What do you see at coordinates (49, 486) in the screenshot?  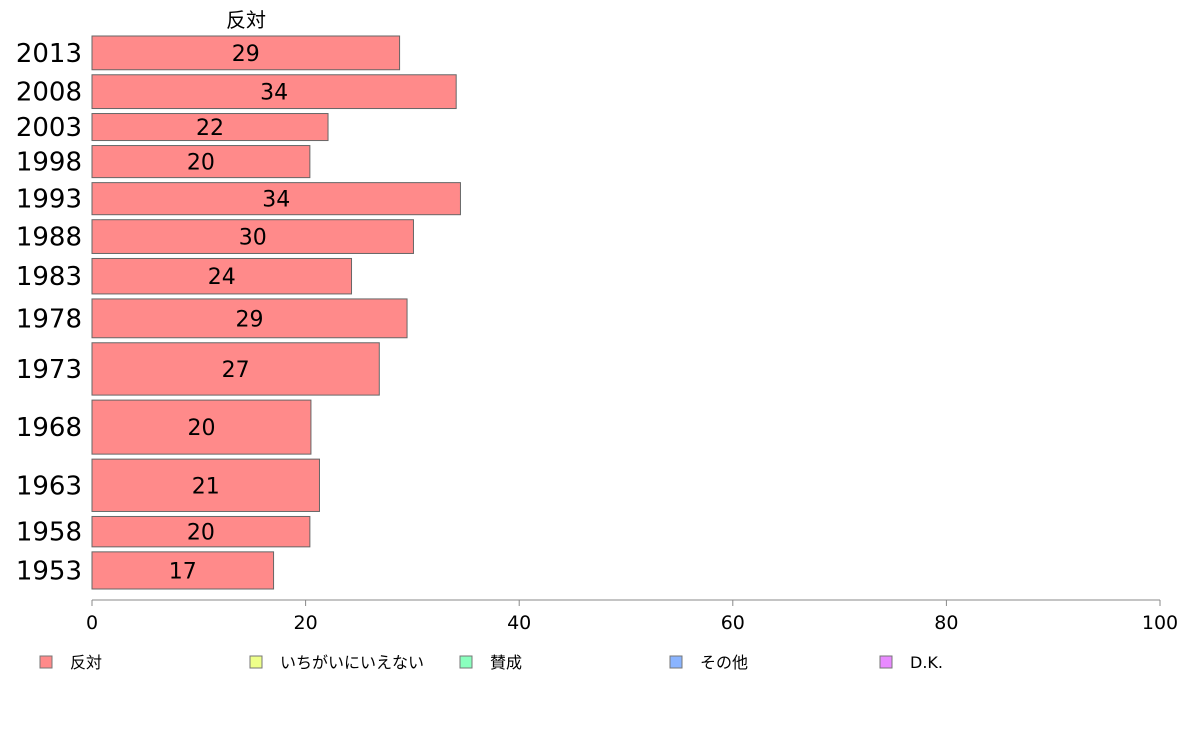 I see `category-label-1963: 1963` at bounding box center [49, 486].